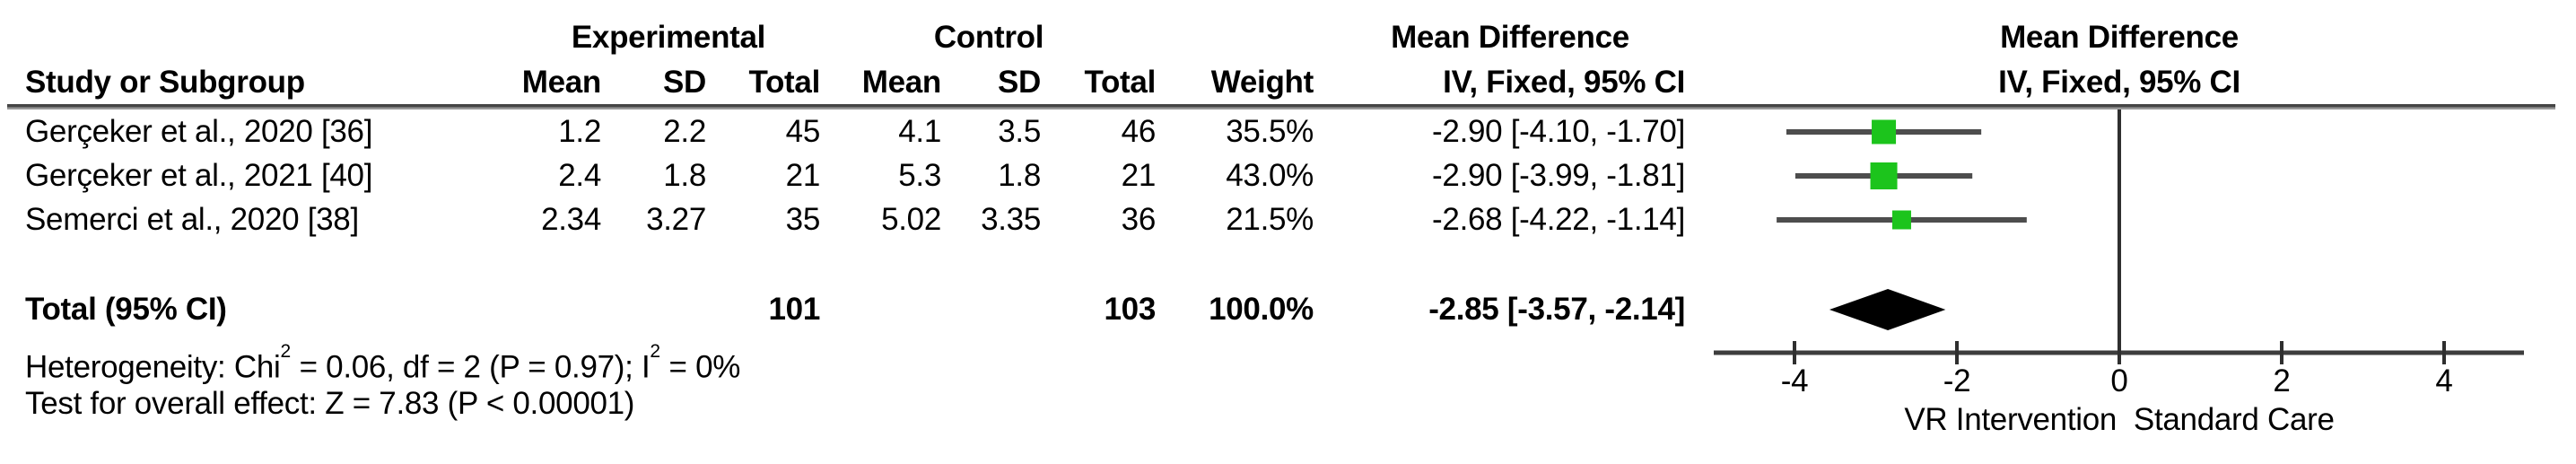  I want to click on x-axis-label: VR Intervention Standard Care, so click(2119, 419).